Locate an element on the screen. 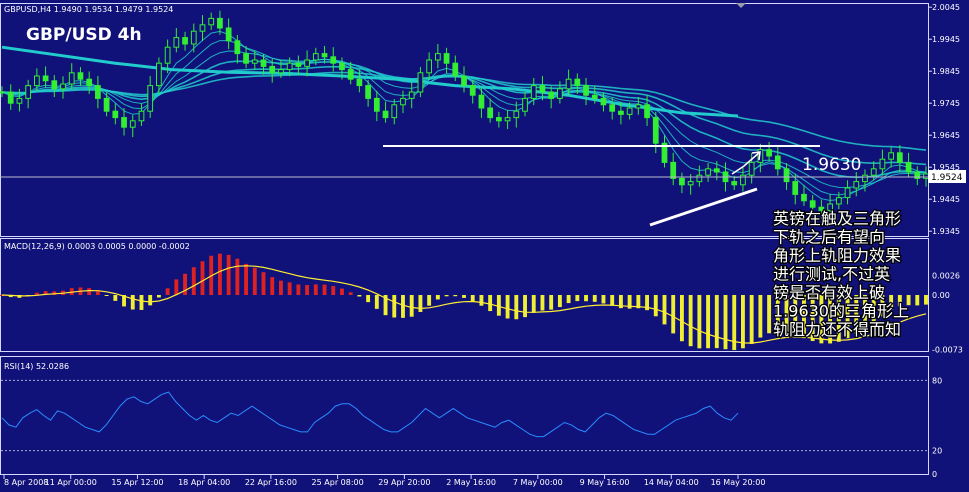  macd-tick-label: 0.00 is located at coordinates (941, 295).